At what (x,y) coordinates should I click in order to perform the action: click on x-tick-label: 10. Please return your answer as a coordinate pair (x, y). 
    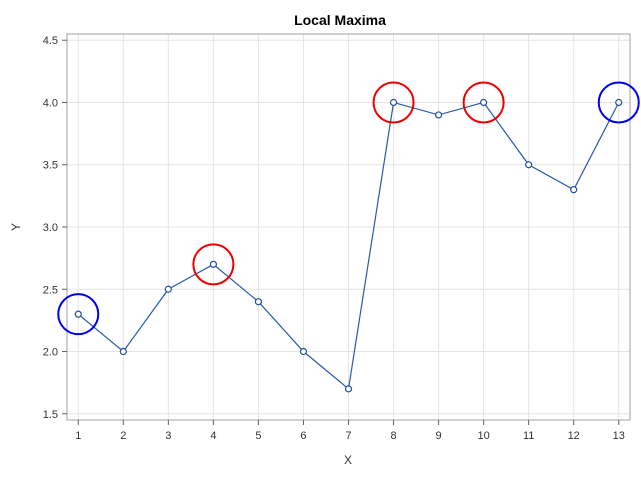
    Looking at the image, I should click on (483, 436).